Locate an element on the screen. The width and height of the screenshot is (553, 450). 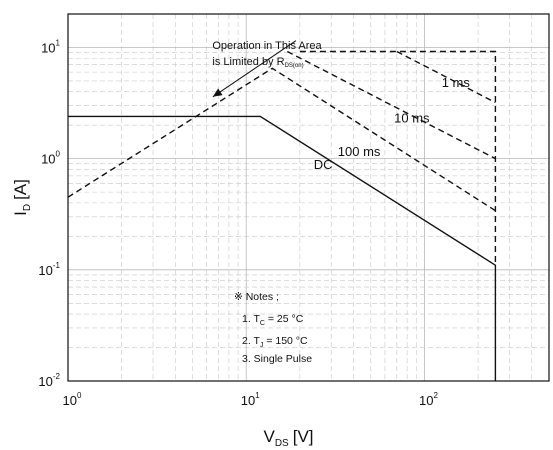
y-axis-title: ID[A] is located at coordinates (22, 197).